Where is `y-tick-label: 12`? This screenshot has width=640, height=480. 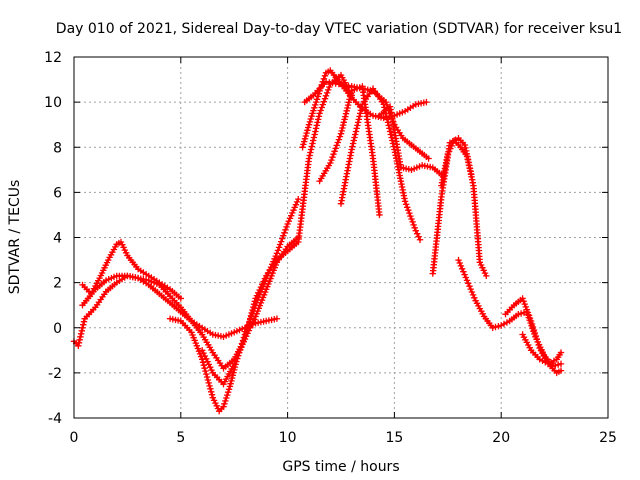 y-tick-label: 12 is located at coordinates (53, 58).